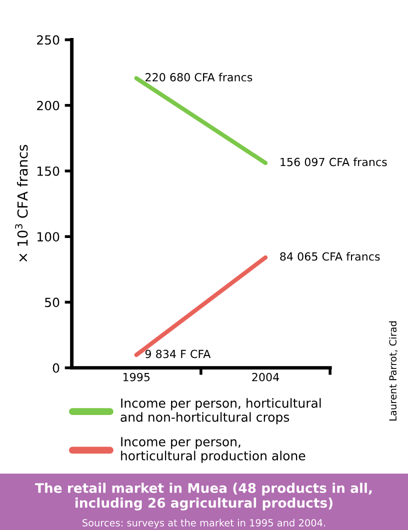 Image resolution: width=408 pixels, height=530 pixels. I want to click on annotation: 156 097 CFA francs, so click(333, 162).